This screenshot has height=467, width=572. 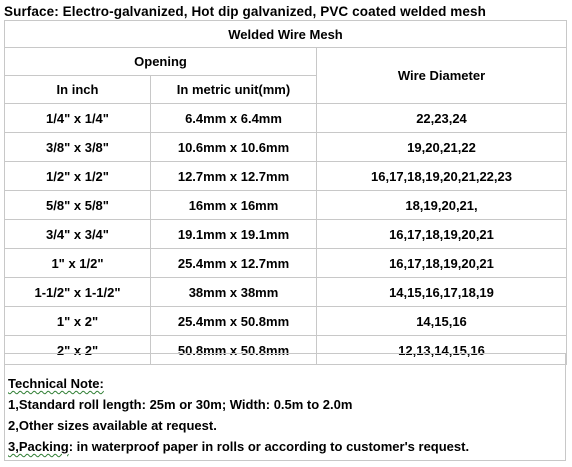 What do you see at coordinates (233, 205) in the screenshot?
I see `metric-cell: 16mm x 16mm` at bounding box center [233, 205].